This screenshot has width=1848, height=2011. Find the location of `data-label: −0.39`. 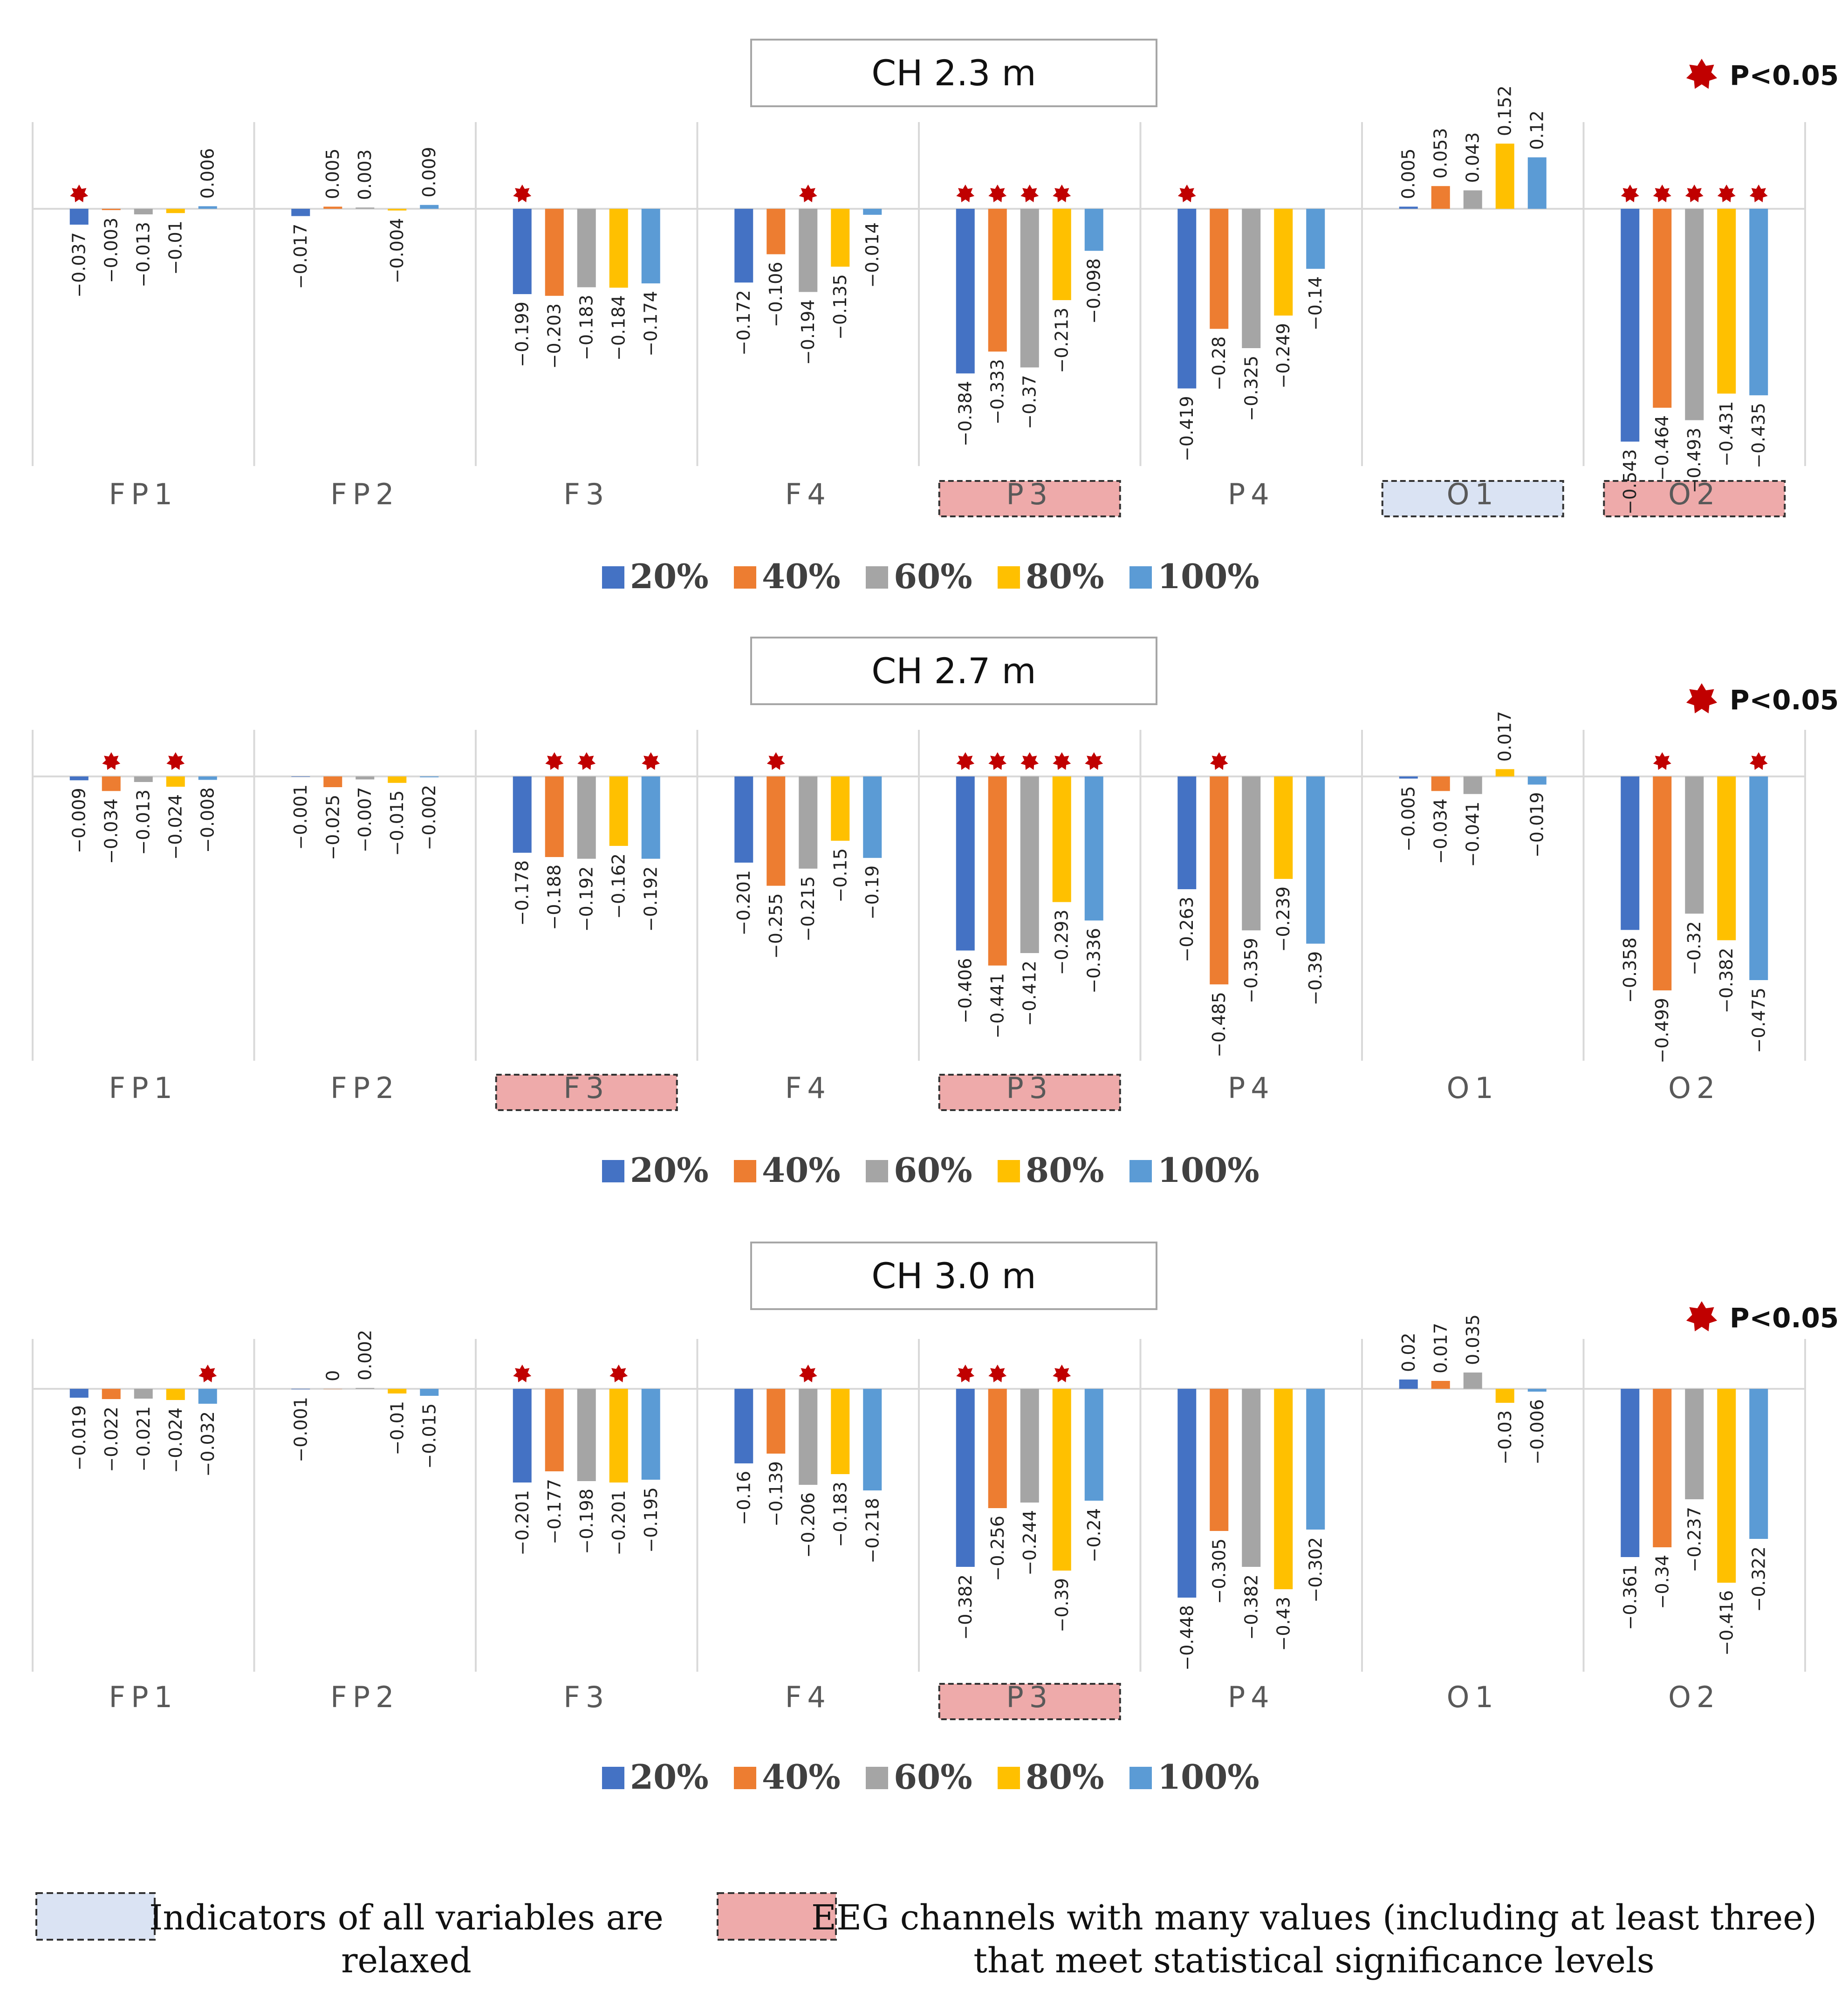

data-label: −0.39 is located at coordinates (1062, 1605).